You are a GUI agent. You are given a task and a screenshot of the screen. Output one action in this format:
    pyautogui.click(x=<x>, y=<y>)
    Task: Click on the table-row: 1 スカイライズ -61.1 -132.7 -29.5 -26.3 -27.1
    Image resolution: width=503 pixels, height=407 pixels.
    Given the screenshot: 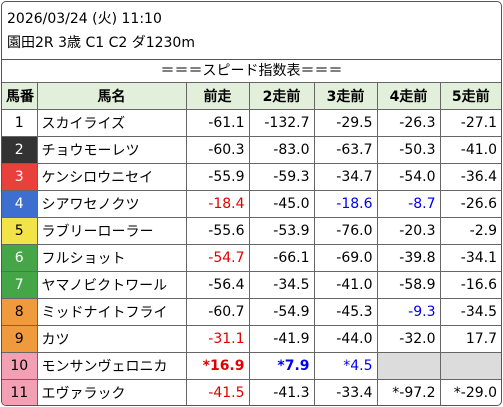 What is the action you would take?
    pyautogui.click(x=251, y=123)
    